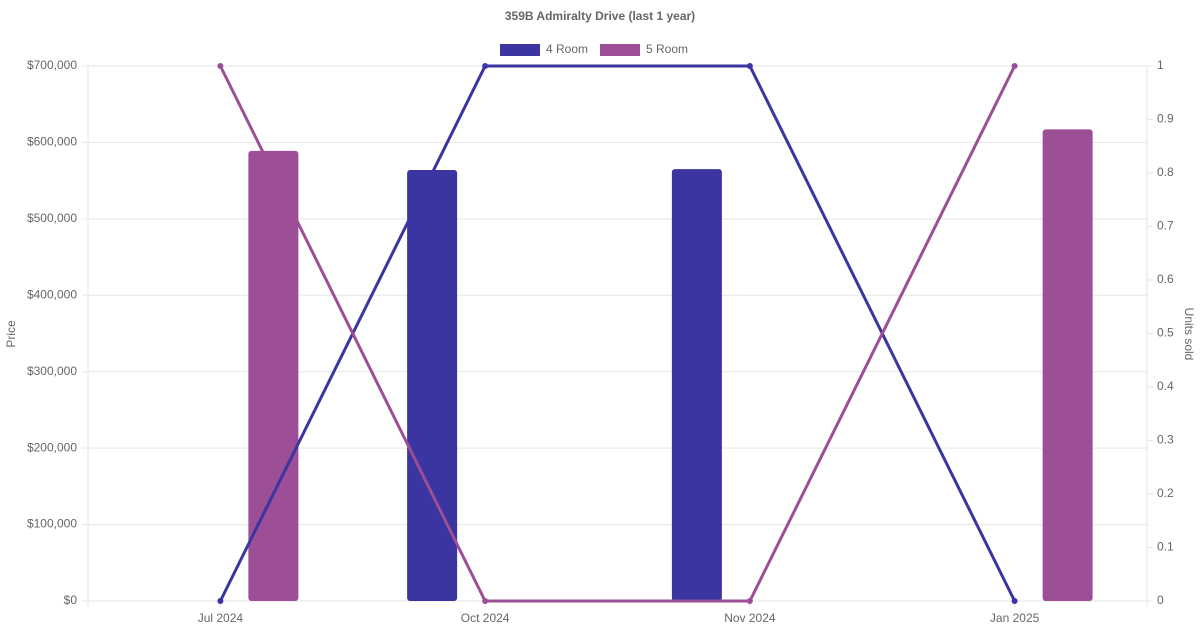  I want to click on y-tick-label: $600,000, so click(52, 142).